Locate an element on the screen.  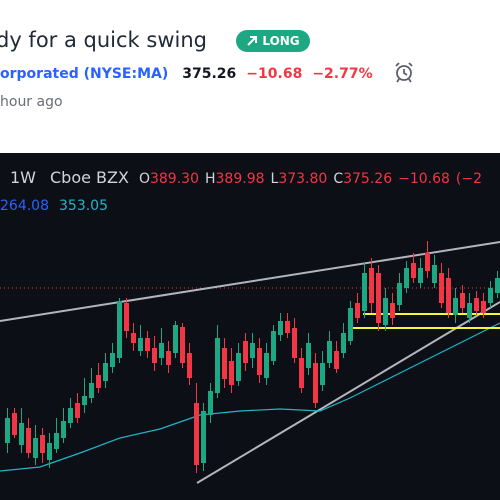
header-change-percent: (−2 is located at coordinates (469, 179).